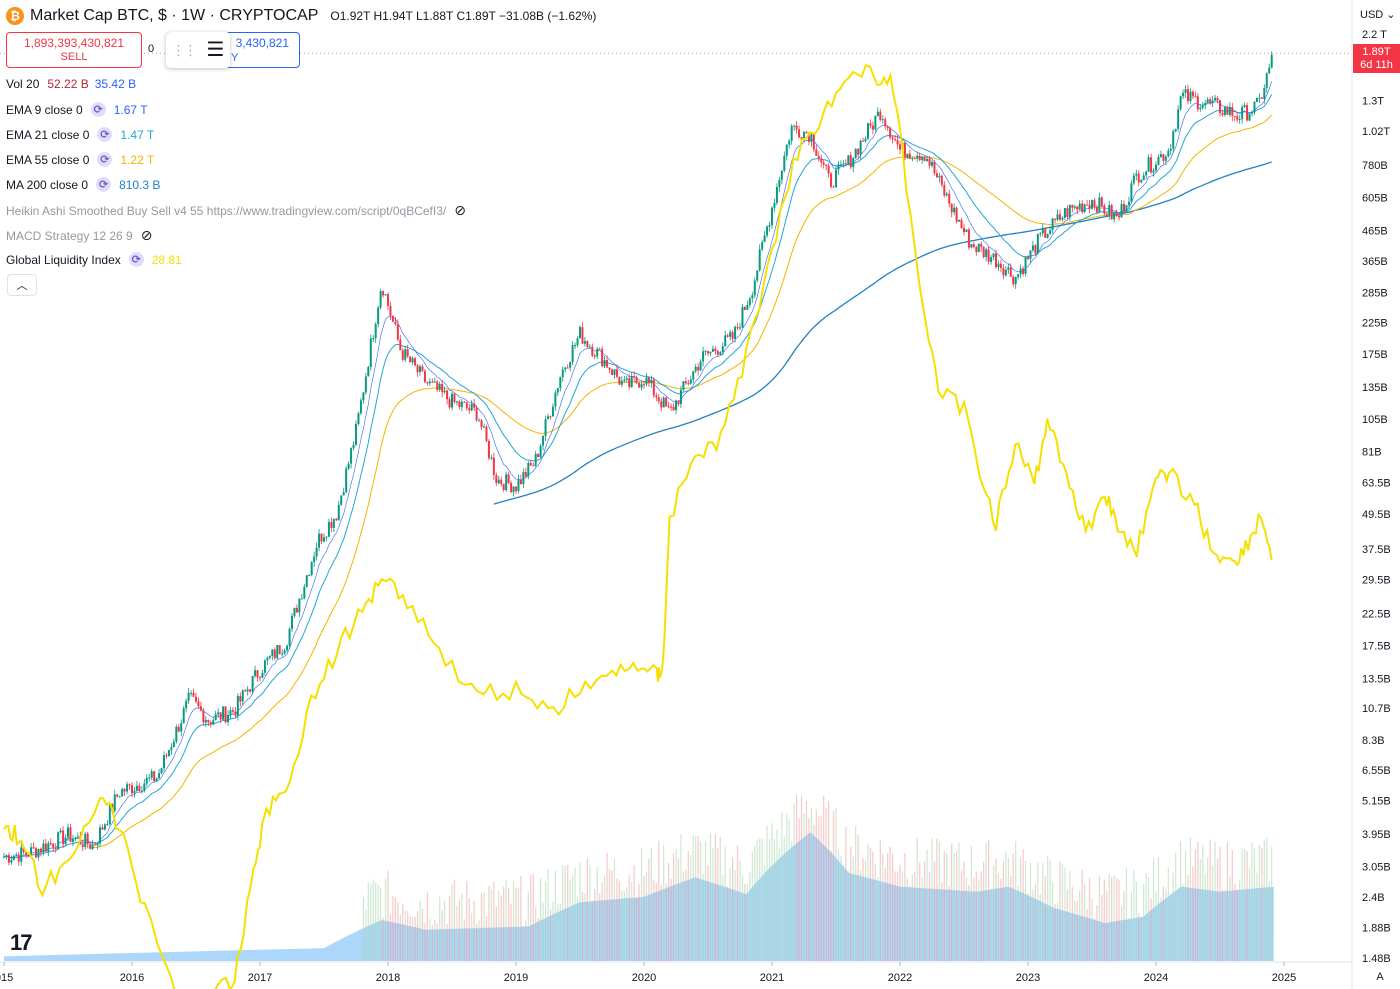 The width and height of the screenshot is (1400, 989). I want to click on price-tick-label: 22.5B, so click(1376, 615).